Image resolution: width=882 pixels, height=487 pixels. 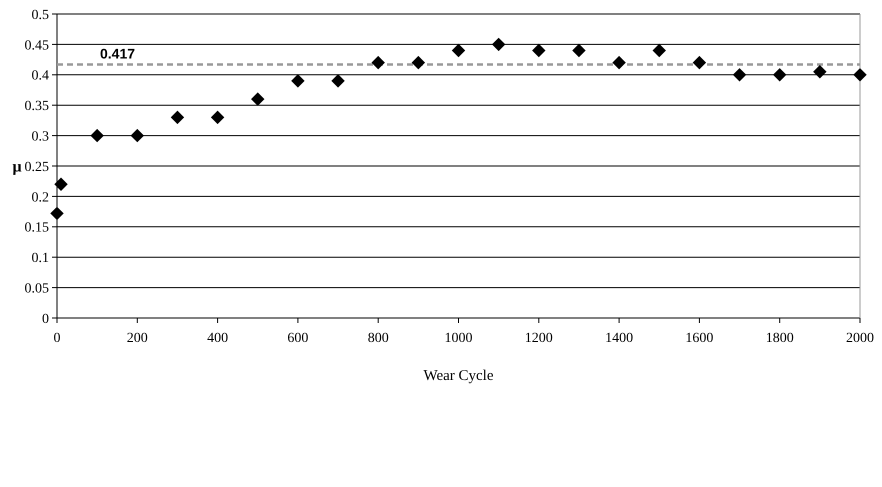 I want to click on x-tick-label: 600, so click(x=297, y=338).